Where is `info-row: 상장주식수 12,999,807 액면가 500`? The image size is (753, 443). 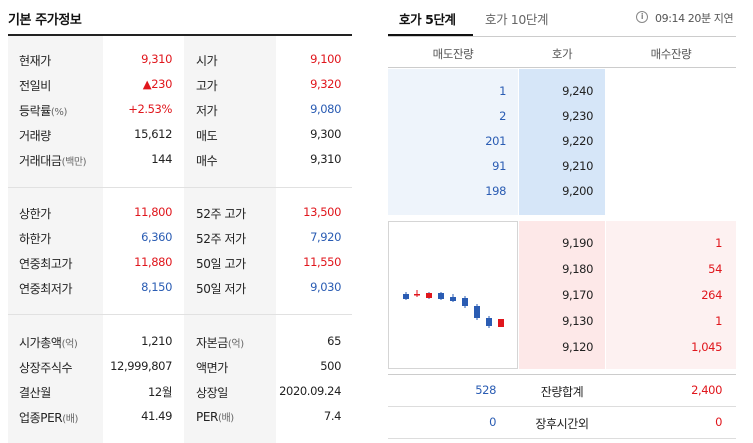
info-row: 상장주식수 12,999,807 액면가 500 is located at coordinates (180, 366).